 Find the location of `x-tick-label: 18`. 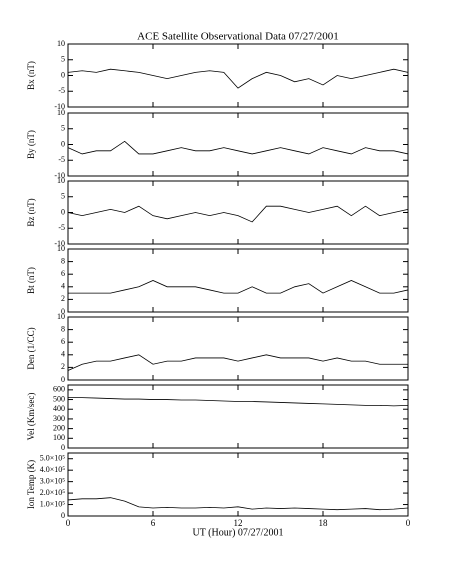

x-tick-label: 18 is located at coordinates (324, 523).